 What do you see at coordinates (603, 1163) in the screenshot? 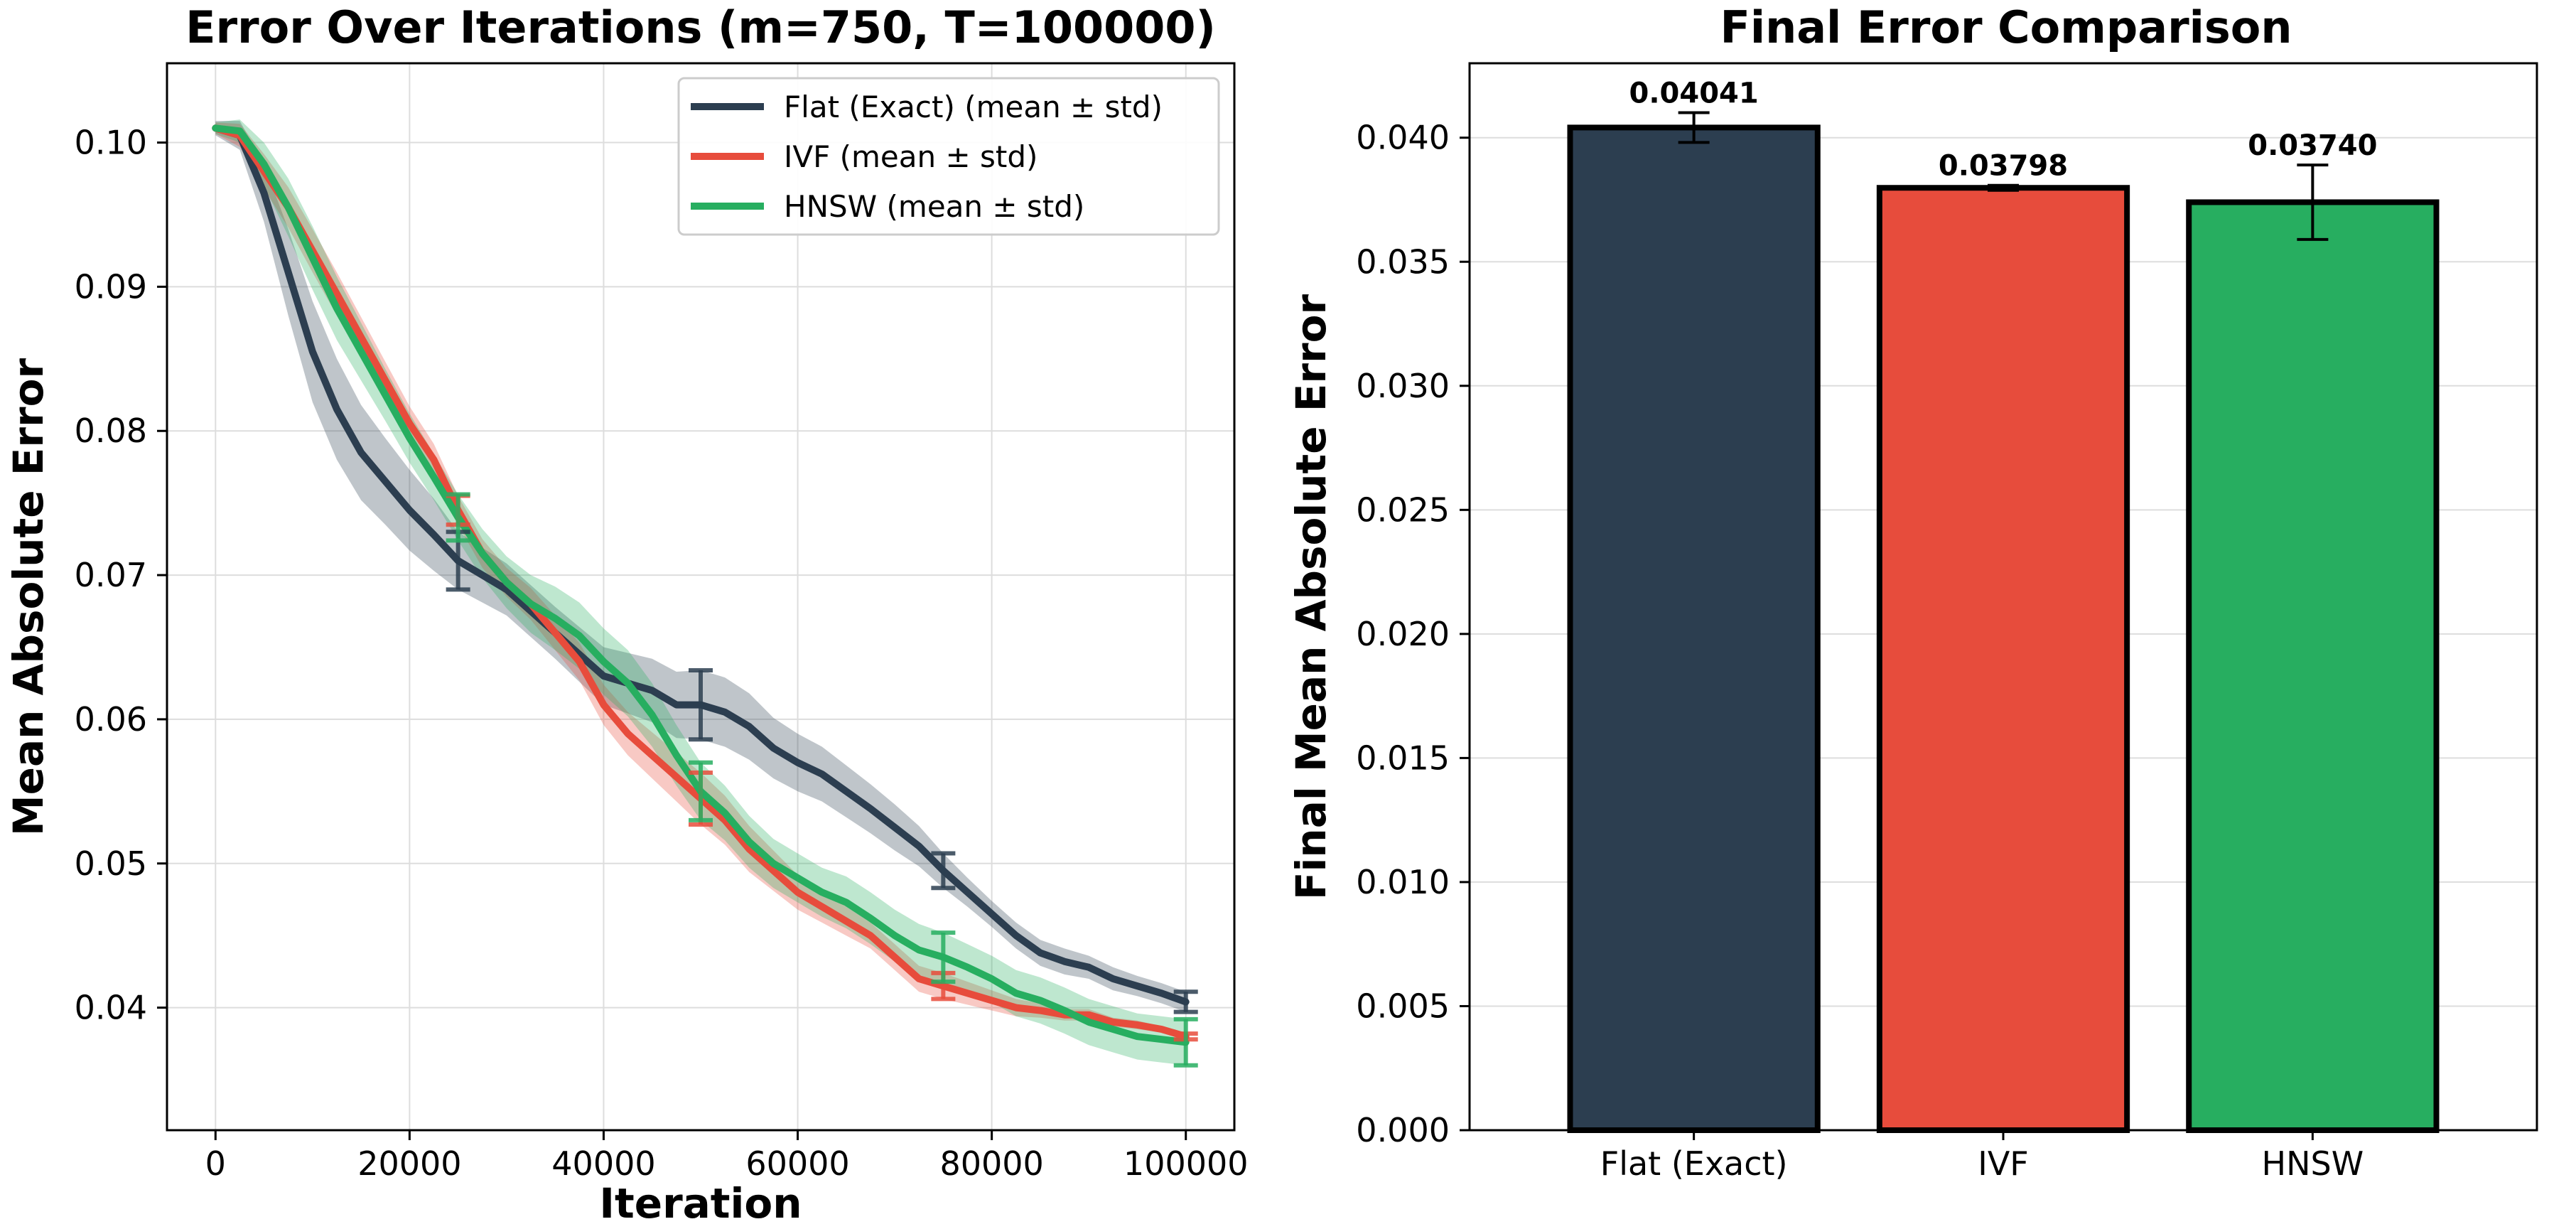
I see `line-x-tick-label: 40000` at bounding box center [603, 1163].